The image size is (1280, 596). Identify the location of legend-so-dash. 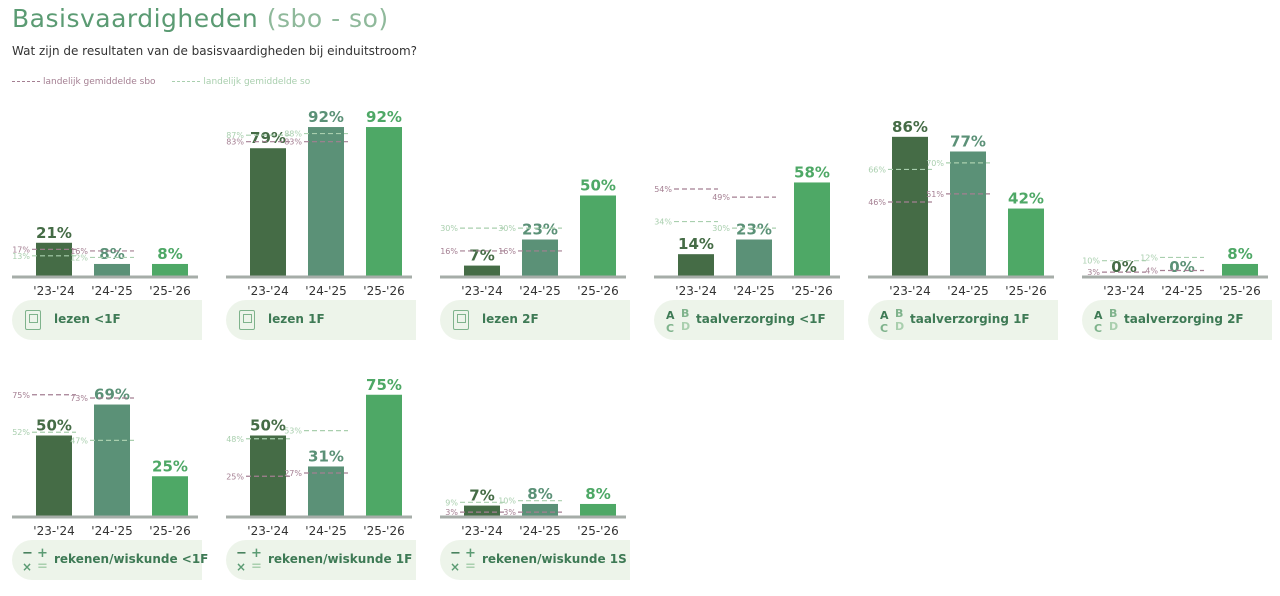
(186, 81).